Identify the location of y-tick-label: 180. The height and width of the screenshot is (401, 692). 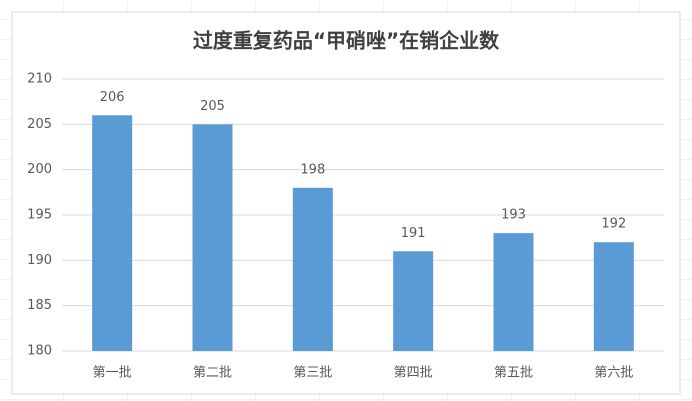
(39, 351).